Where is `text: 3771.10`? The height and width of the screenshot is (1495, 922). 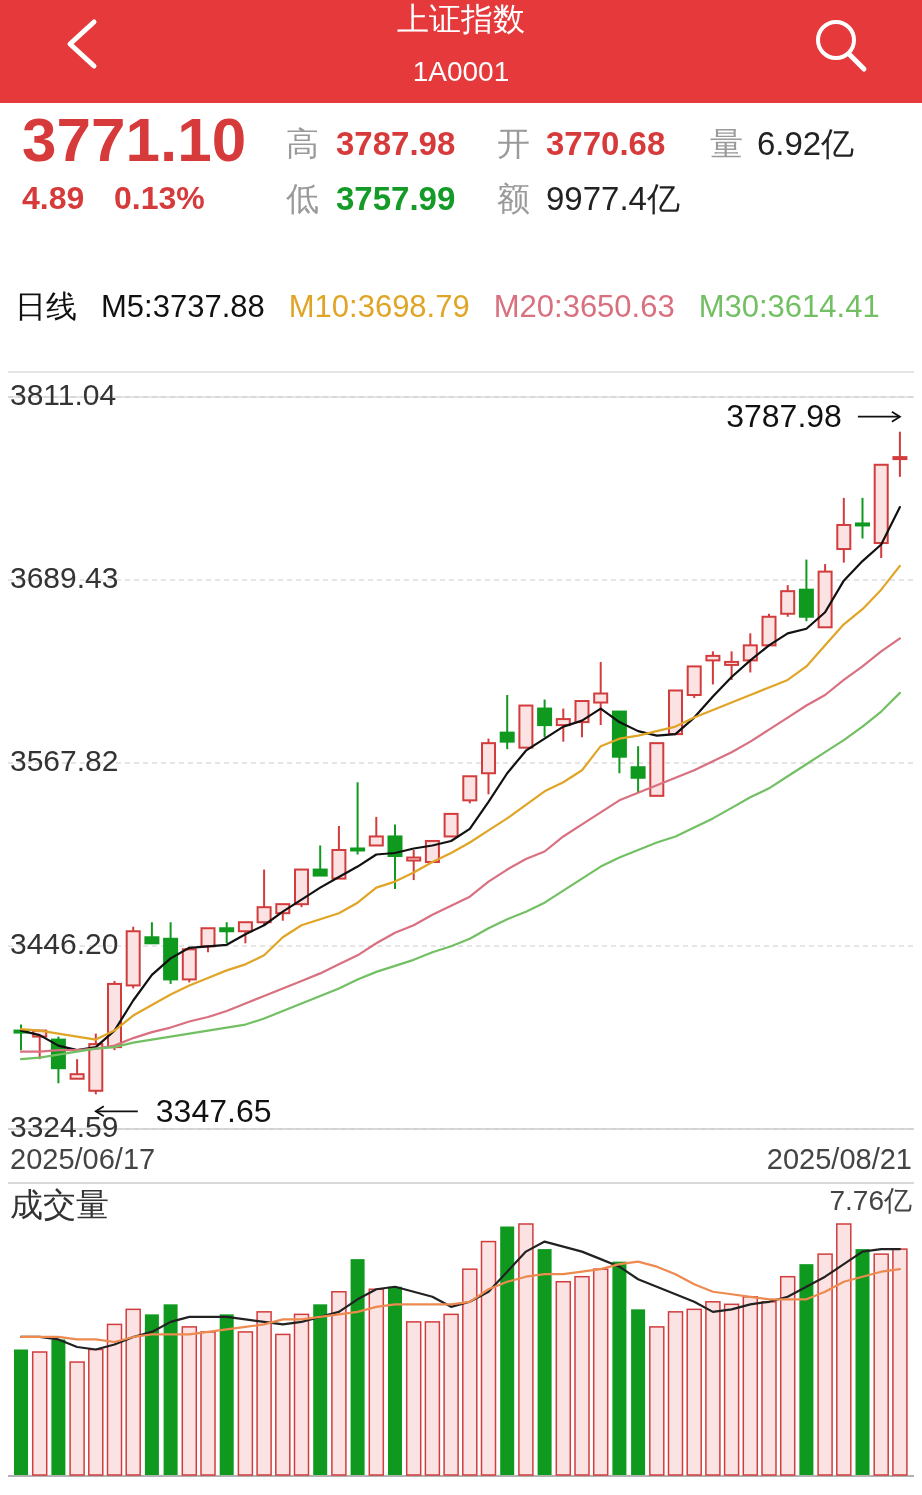 text: 3771.10 is located at coordinates (134, 140).